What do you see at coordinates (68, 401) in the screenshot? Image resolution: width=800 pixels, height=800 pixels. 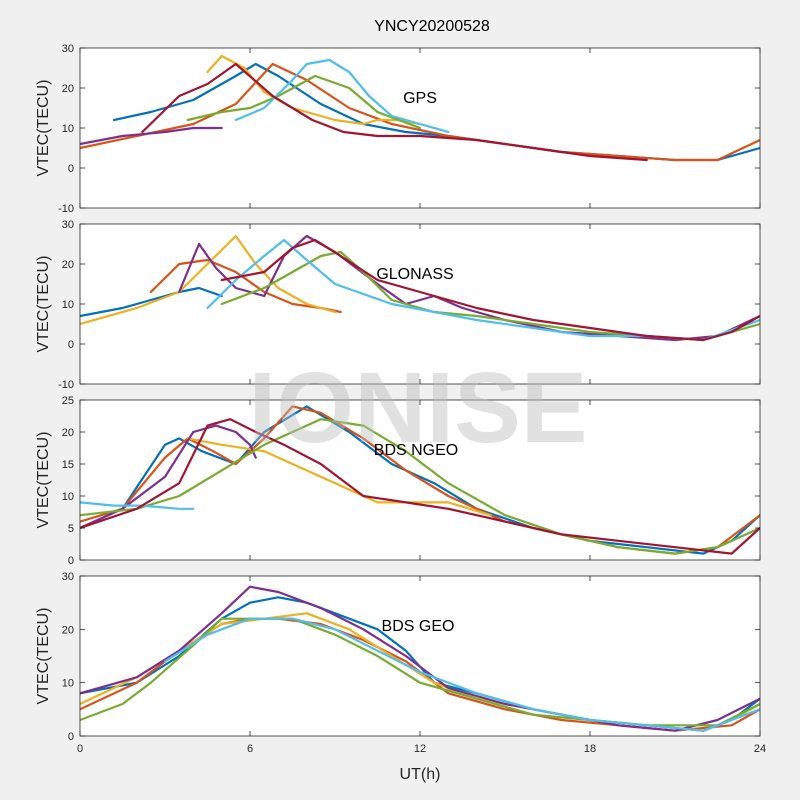 I see `y-tick-label: 25` at bounding box center [68, 401].